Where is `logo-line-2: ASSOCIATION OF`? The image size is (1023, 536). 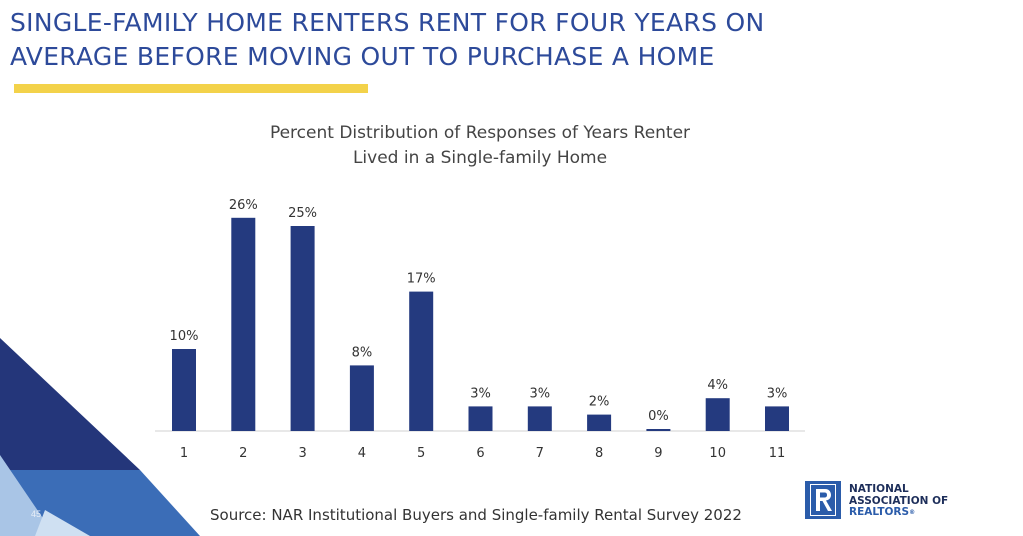
logo-line-2: ASSOCIATION OF is located at coordinates (899, 500).